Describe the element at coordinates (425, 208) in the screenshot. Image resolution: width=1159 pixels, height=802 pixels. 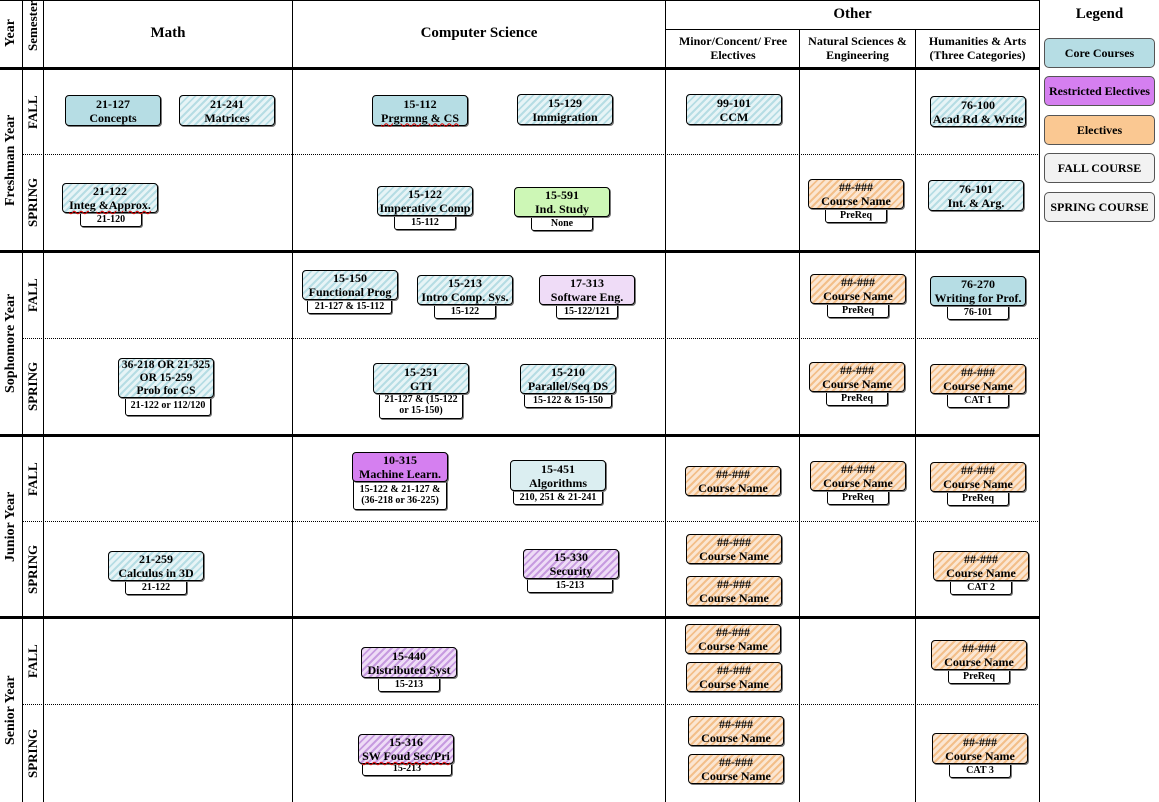
I see `course-name: Imperative Comp` at that location.